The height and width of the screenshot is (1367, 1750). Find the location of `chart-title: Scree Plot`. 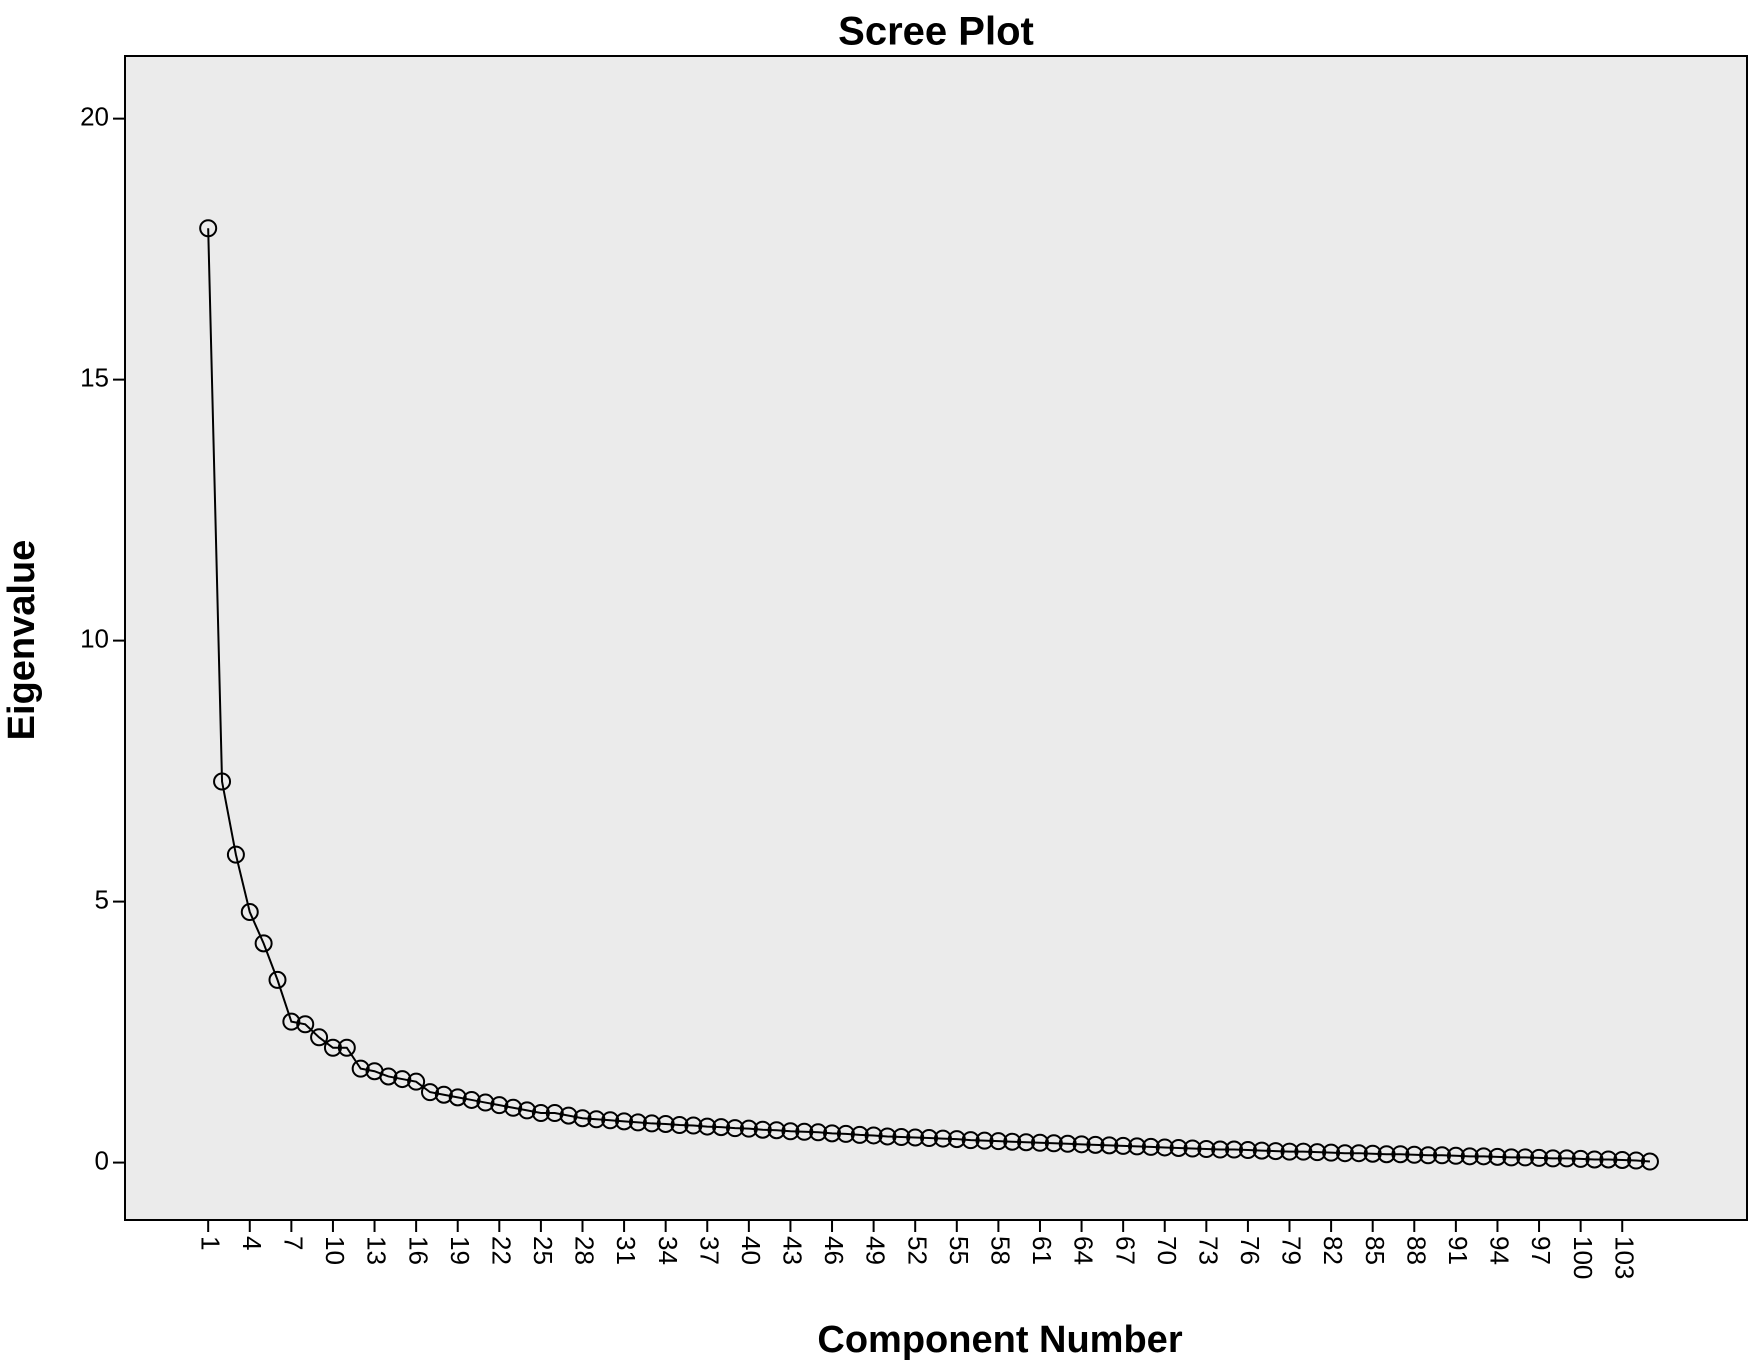

chart-title: Scree Plot is located at coordinates (936, 32).